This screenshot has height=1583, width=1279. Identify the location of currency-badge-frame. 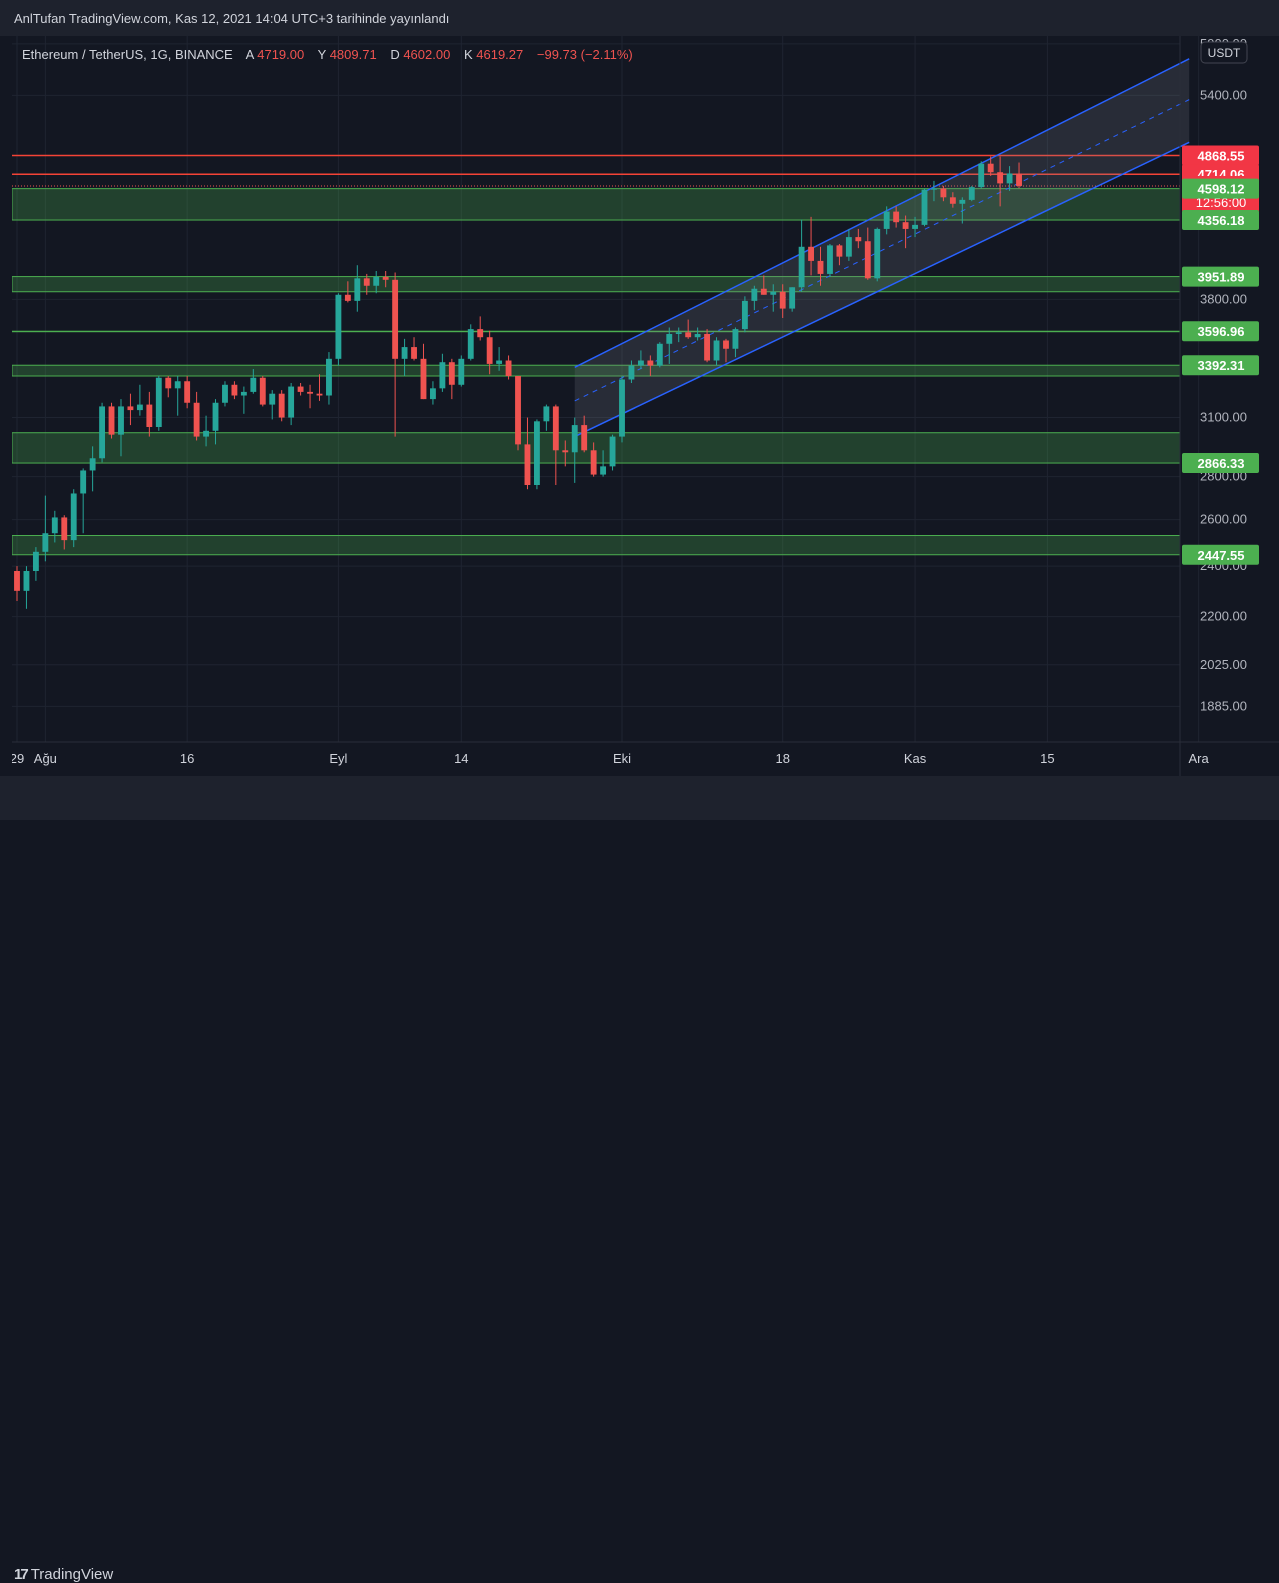
(1224, 52).